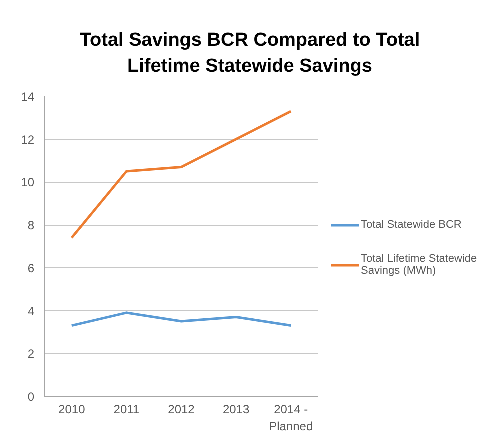 This screenshot has width=500, height=439. What do you see at coordinates (31, 354) in the screenshot?
I see `y-tick-label: 2` at bounding box center [31, 354].